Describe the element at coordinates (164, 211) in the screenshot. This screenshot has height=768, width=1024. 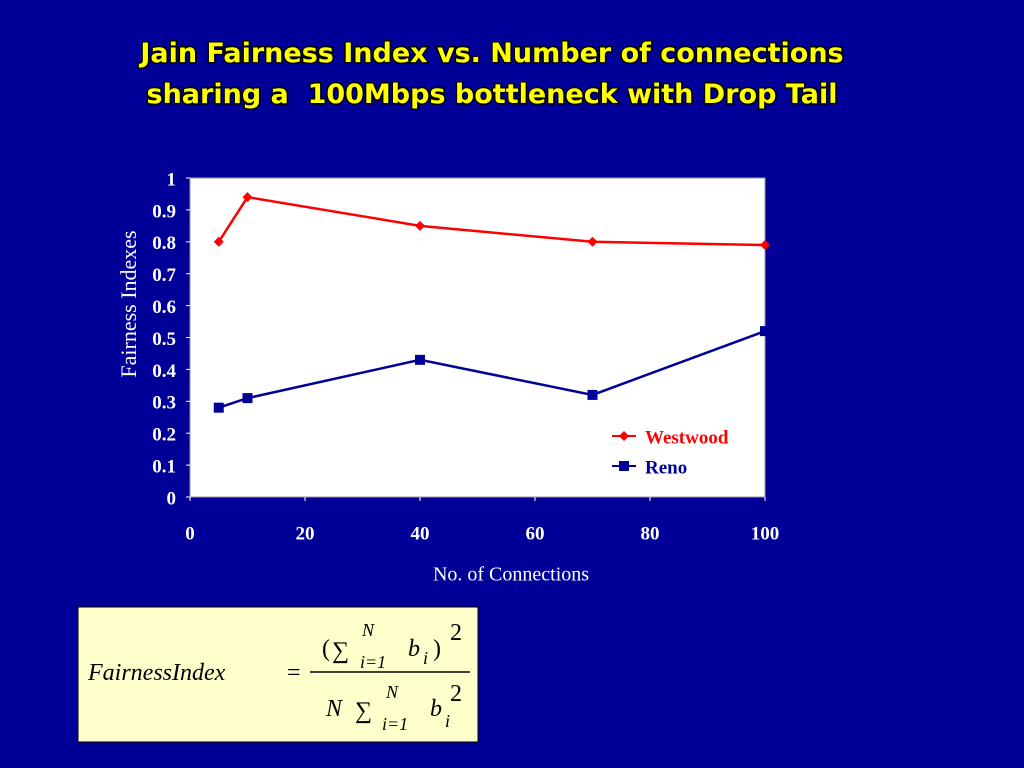
I see `y-tick-label: 0.9` at that location.